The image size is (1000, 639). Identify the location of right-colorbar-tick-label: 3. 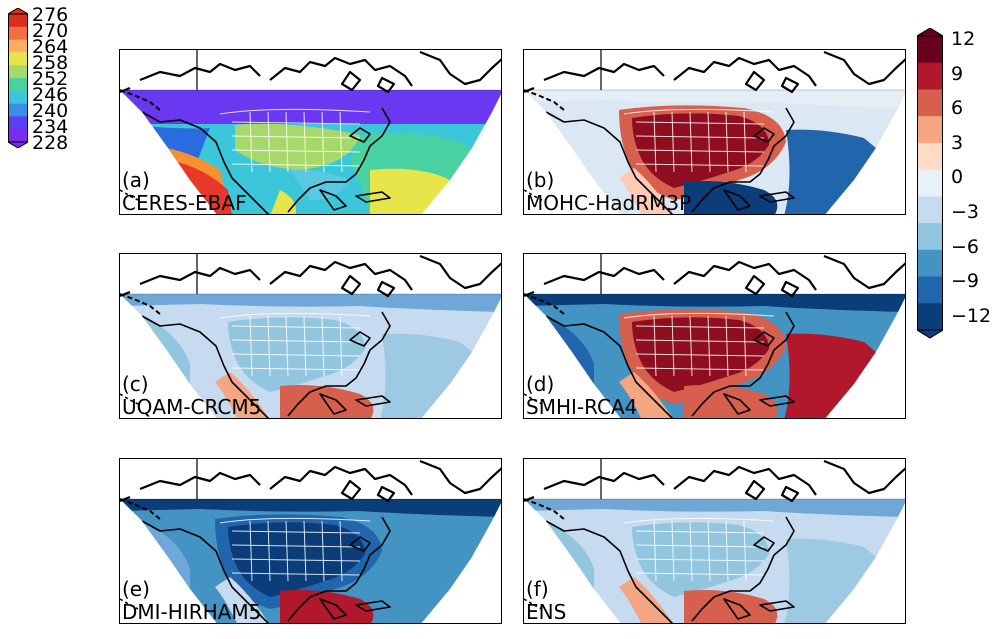
(957, 142).